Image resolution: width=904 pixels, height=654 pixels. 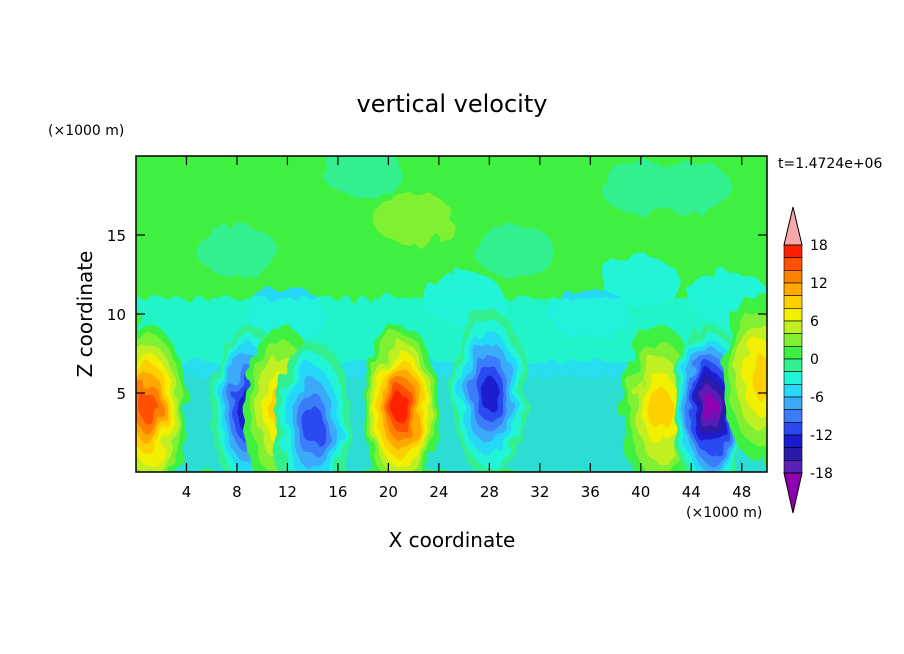 I want to click on x-unit-label: (×1000 m), so click(x=724, y=513).